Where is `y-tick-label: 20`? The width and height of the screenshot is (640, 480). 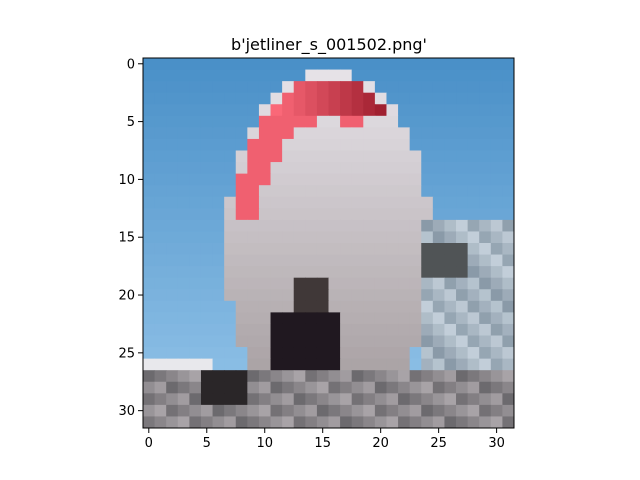
y-tick-label: 20 is located at coordinates (126, 296).